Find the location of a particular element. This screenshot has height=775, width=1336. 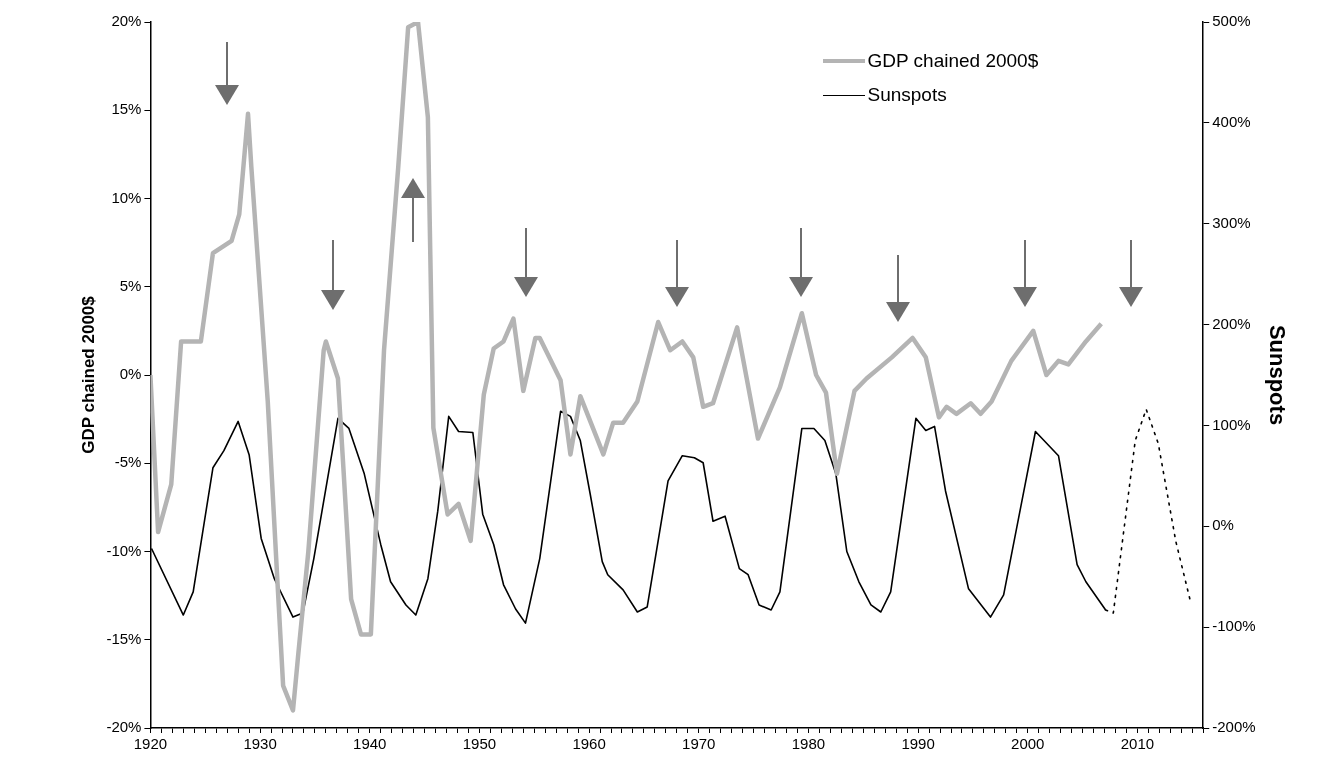

legend-label: GDP chained 2000$ is located at coordinates (953, 61).